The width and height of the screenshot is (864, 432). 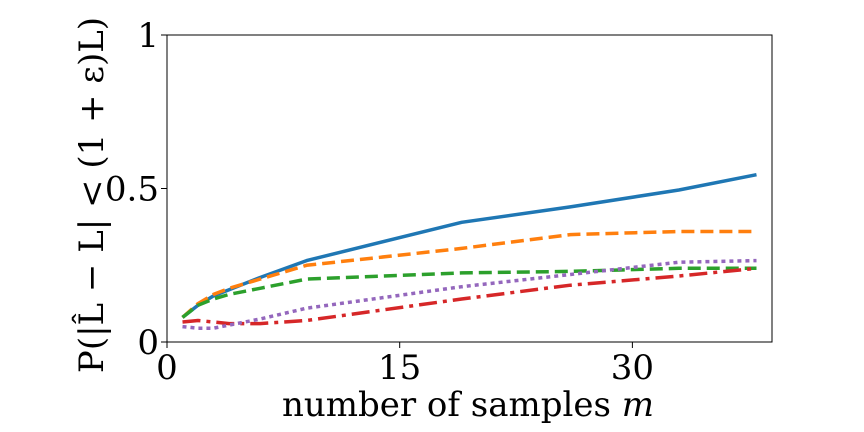 What do you see at coordinates (91, 195) in the screenshot?
I see `y-axis-label: P(|L̂ − L| < (1 + ε)L)` at bounding box center [91, 195].